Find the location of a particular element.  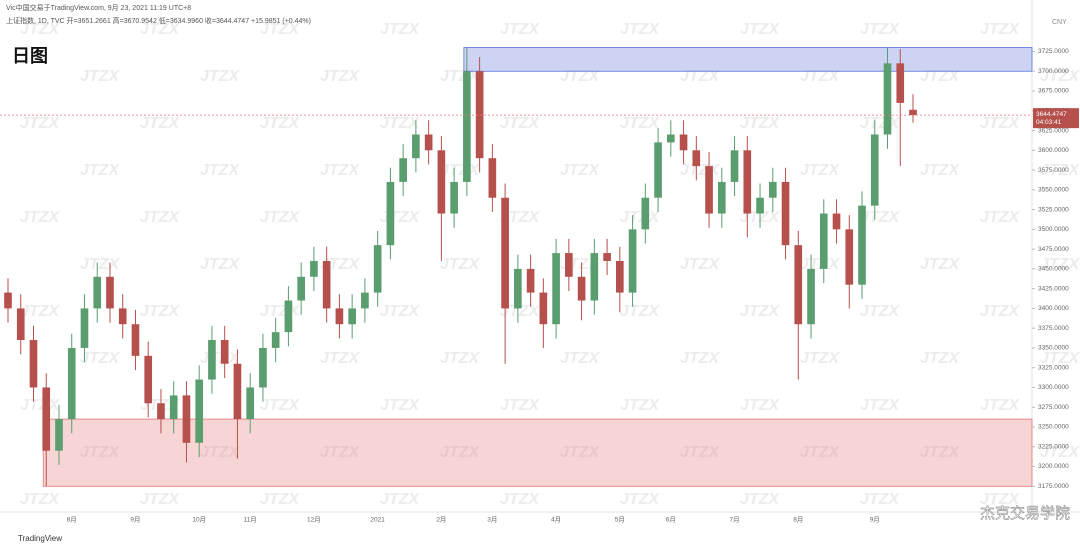

y-tick-label: 3625.0000 is located at coordinates (1053, 130).